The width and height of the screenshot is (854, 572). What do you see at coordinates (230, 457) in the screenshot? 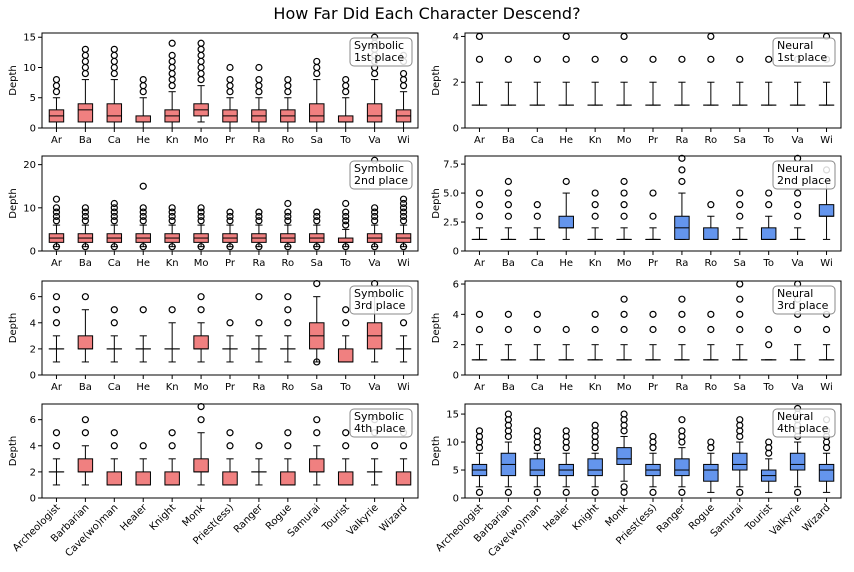
I see `box-Priest(ess)` at bounding box center [230, 457].